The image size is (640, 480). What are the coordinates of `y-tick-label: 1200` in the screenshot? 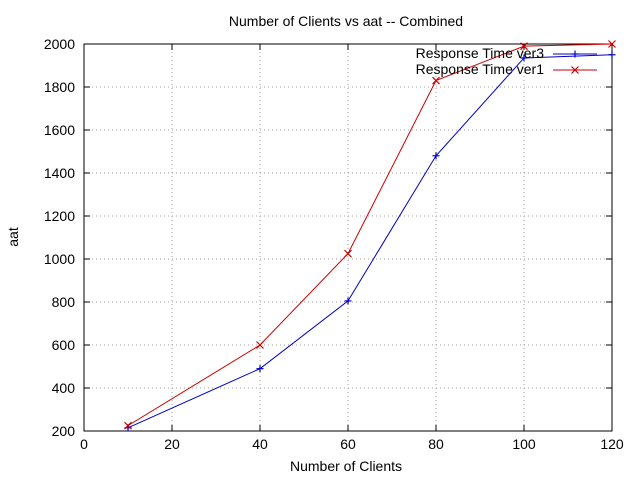 It's located at (59, 216).